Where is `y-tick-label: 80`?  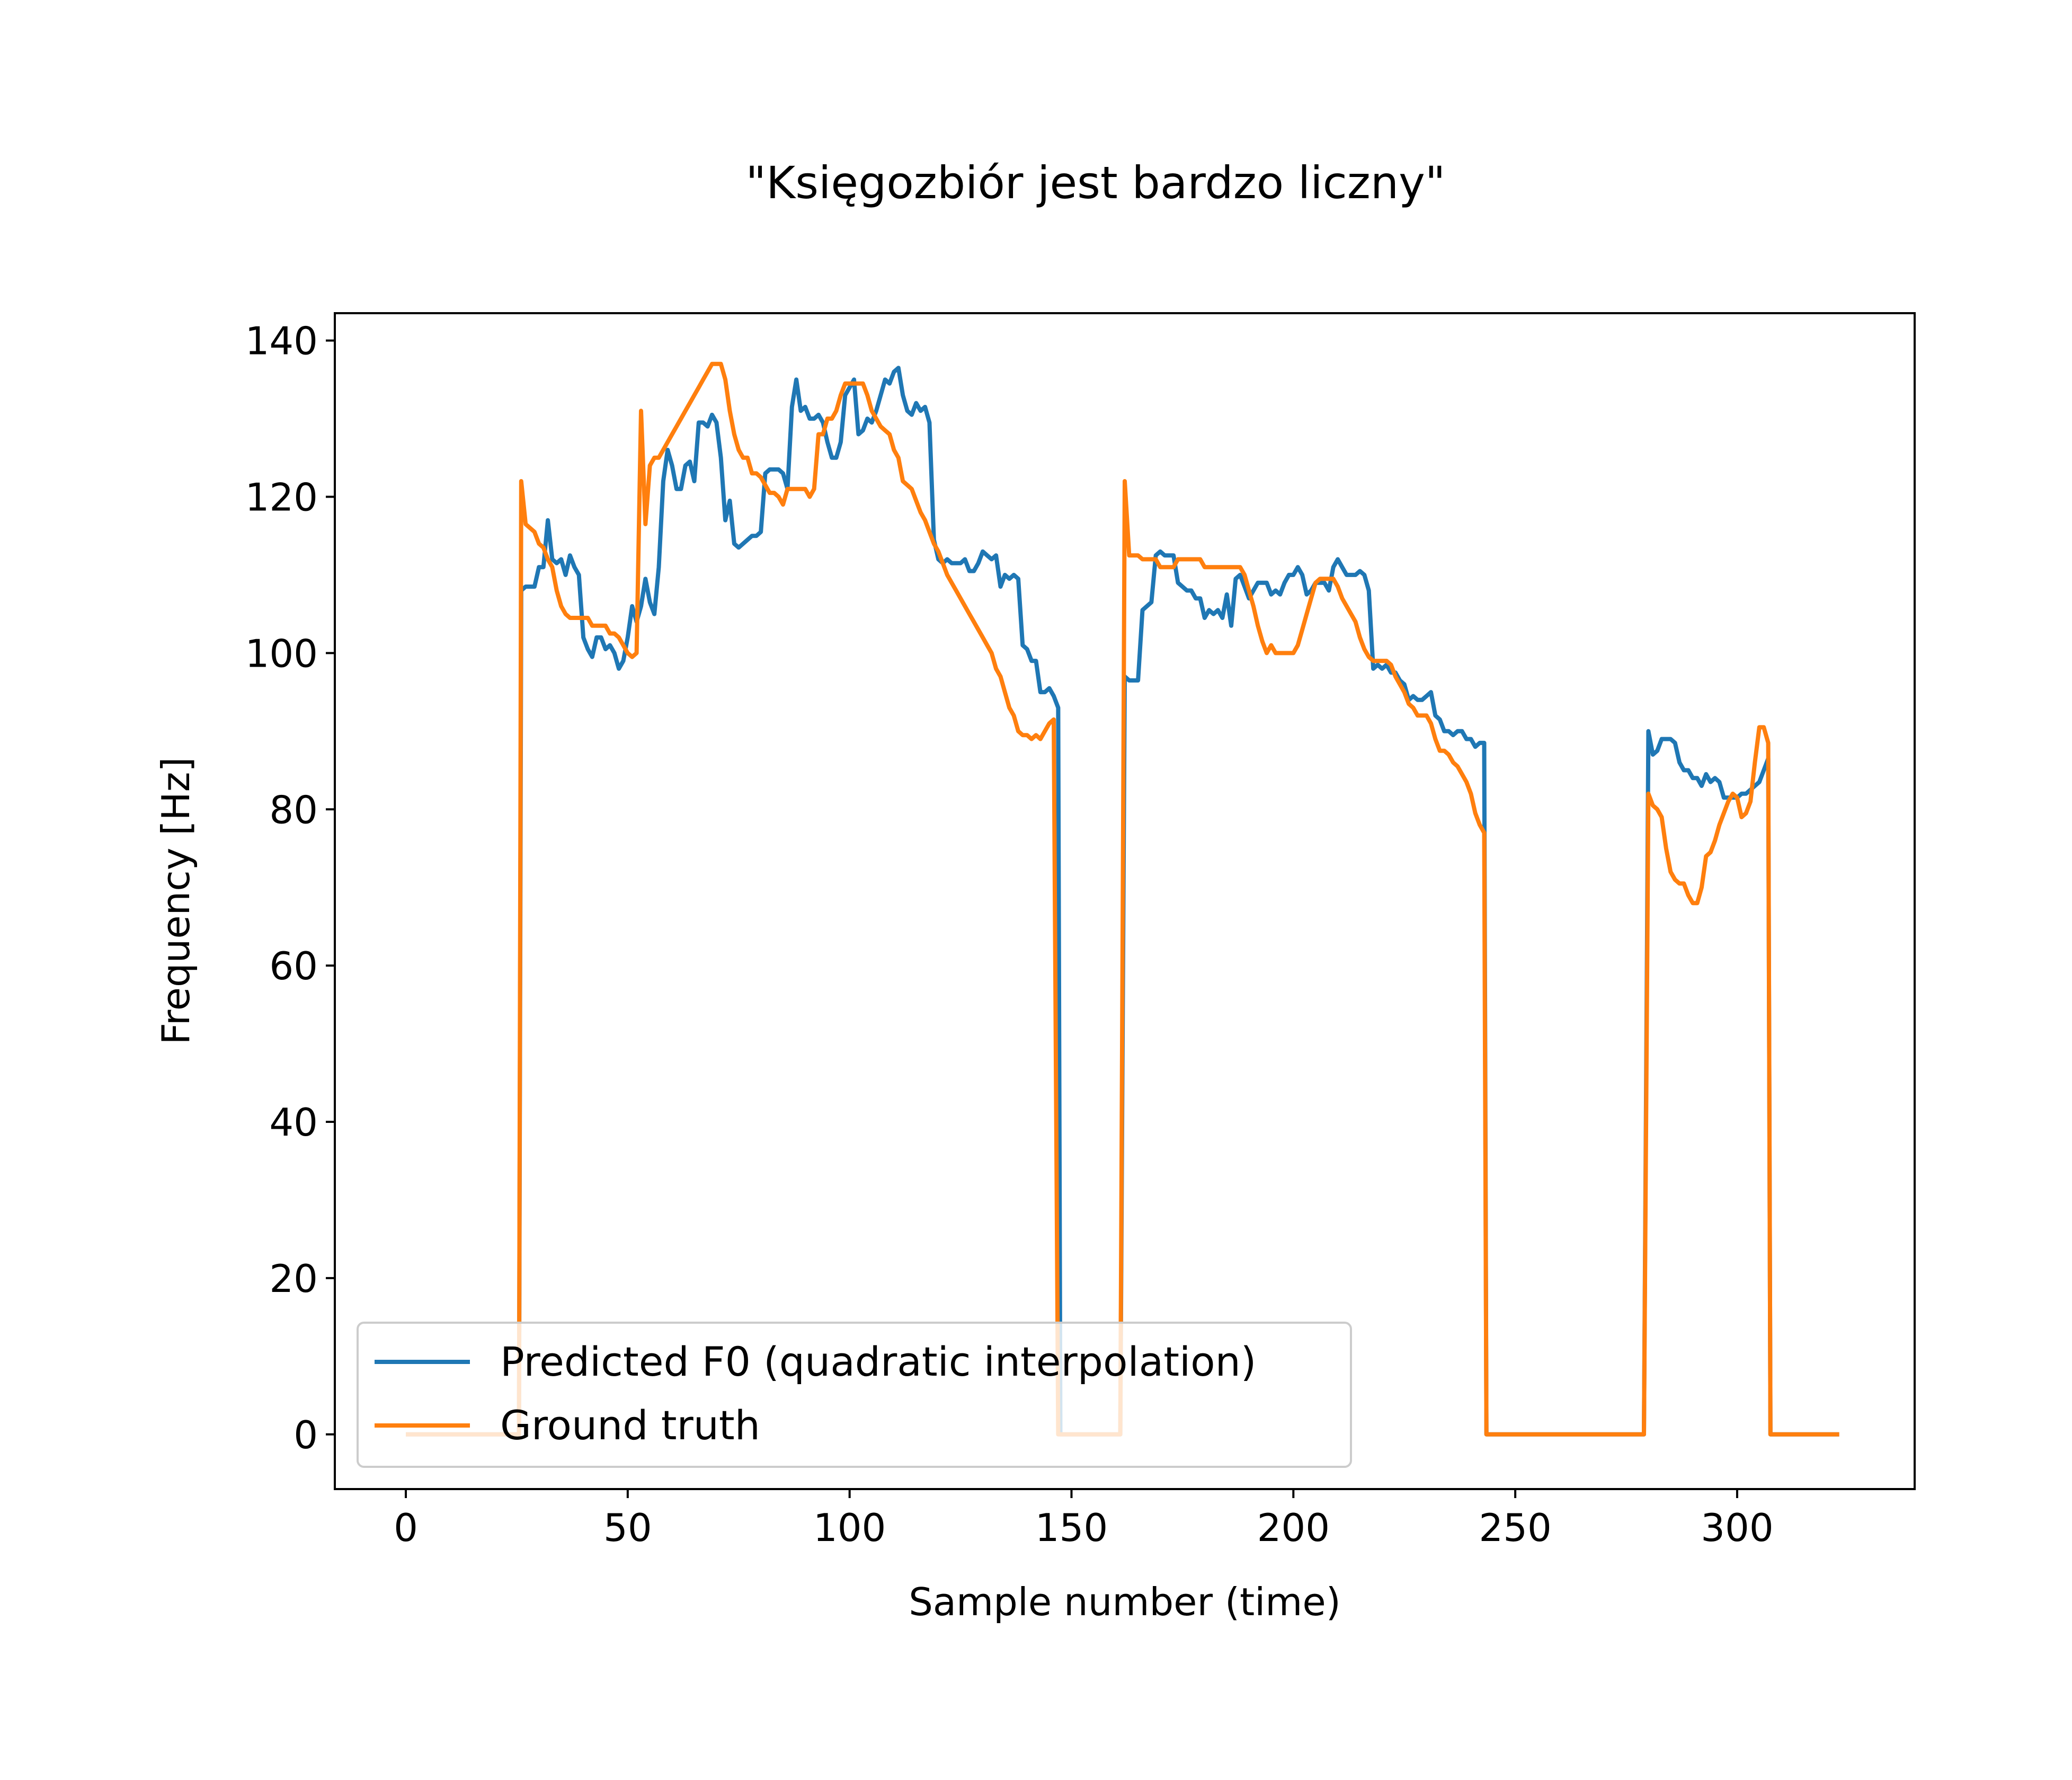 y-tick-label: 80 is located at coordinates (293, 809).